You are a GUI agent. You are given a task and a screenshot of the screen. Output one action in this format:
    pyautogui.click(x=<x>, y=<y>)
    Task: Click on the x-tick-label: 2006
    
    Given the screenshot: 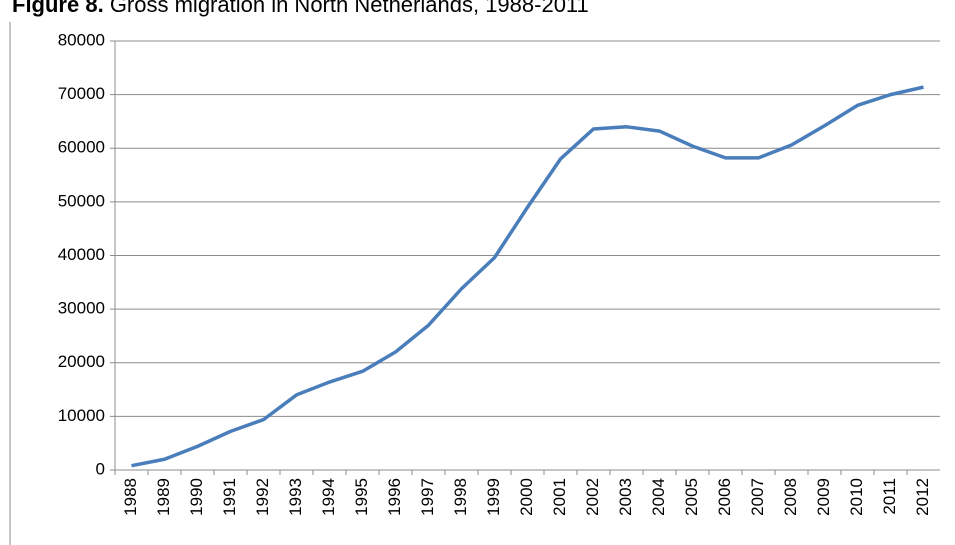 What is the action you would take?
    pyautogui.click(x=724, y=497)
    